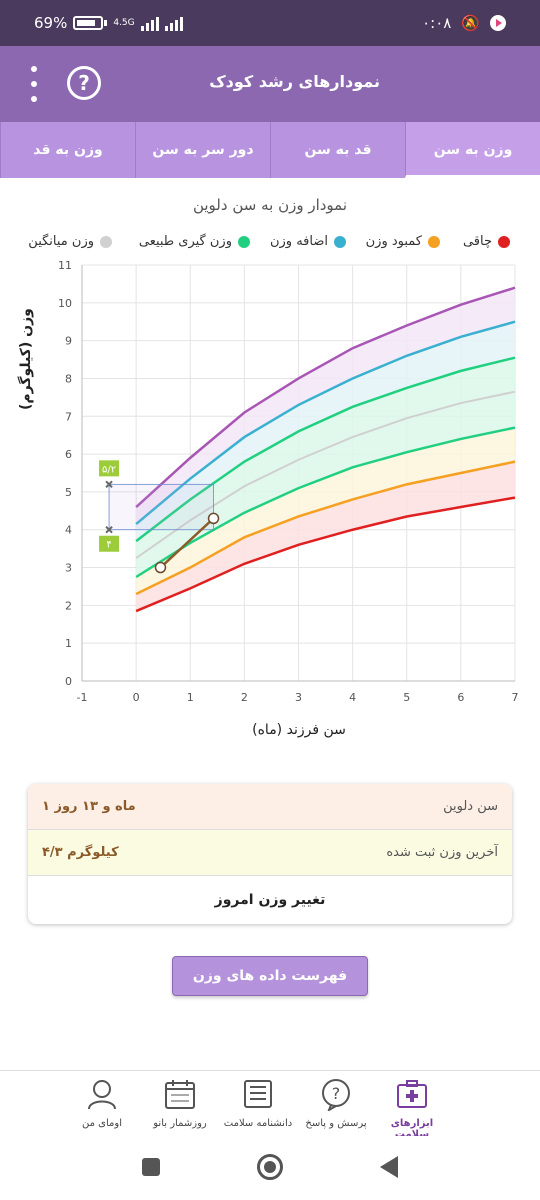 The width and height of the screenshot is (540, 1200). What do you see at coordinates (389, 1167) in the screenshot?
I see `back-button` at bounding box center [389, 1167].